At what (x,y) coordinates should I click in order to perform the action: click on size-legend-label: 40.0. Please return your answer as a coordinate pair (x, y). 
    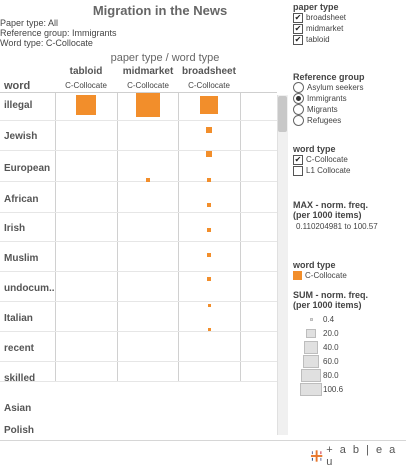
    Looking at the image, I should click on (331, 347).